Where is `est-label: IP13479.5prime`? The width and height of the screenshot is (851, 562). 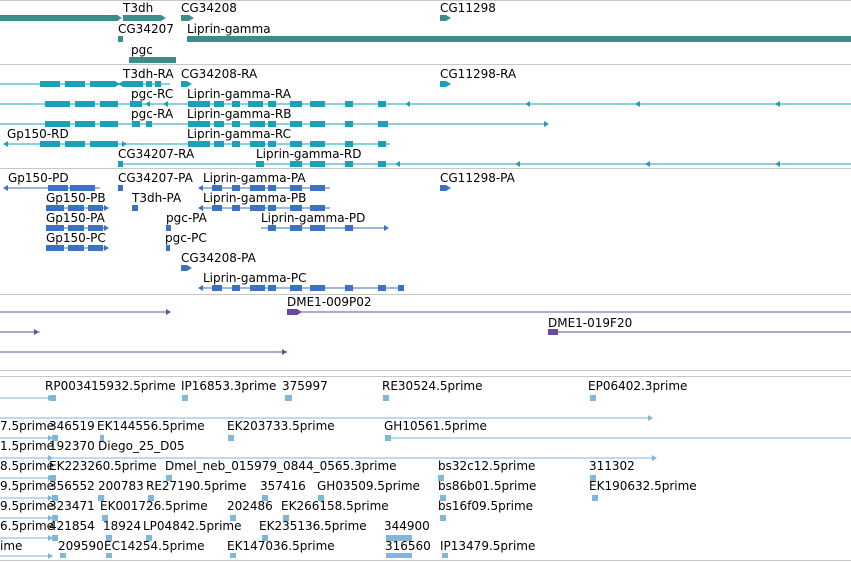
est-label: IP13479.5prime is located at coordinates (488, 546).